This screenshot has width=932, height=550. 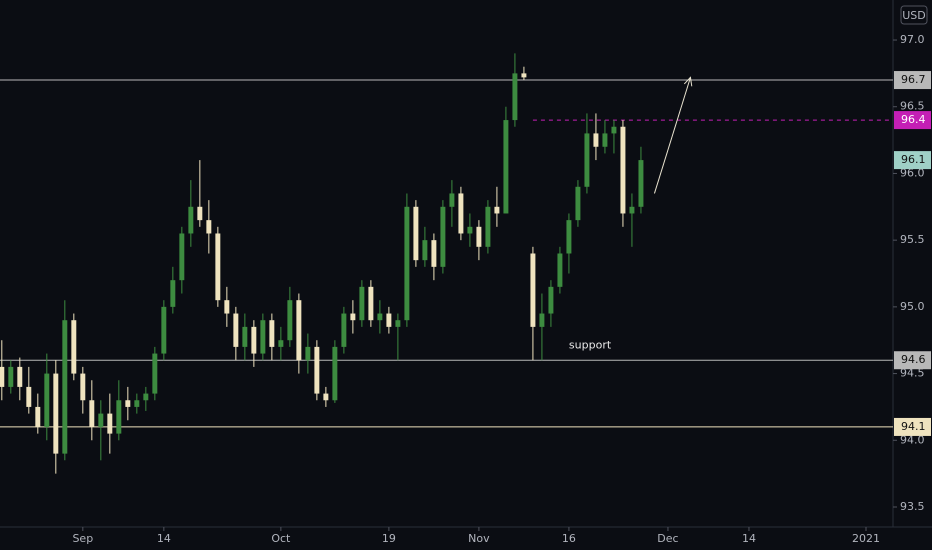 I want to click on x-tick-label: 19, so click(x=389, y=538).